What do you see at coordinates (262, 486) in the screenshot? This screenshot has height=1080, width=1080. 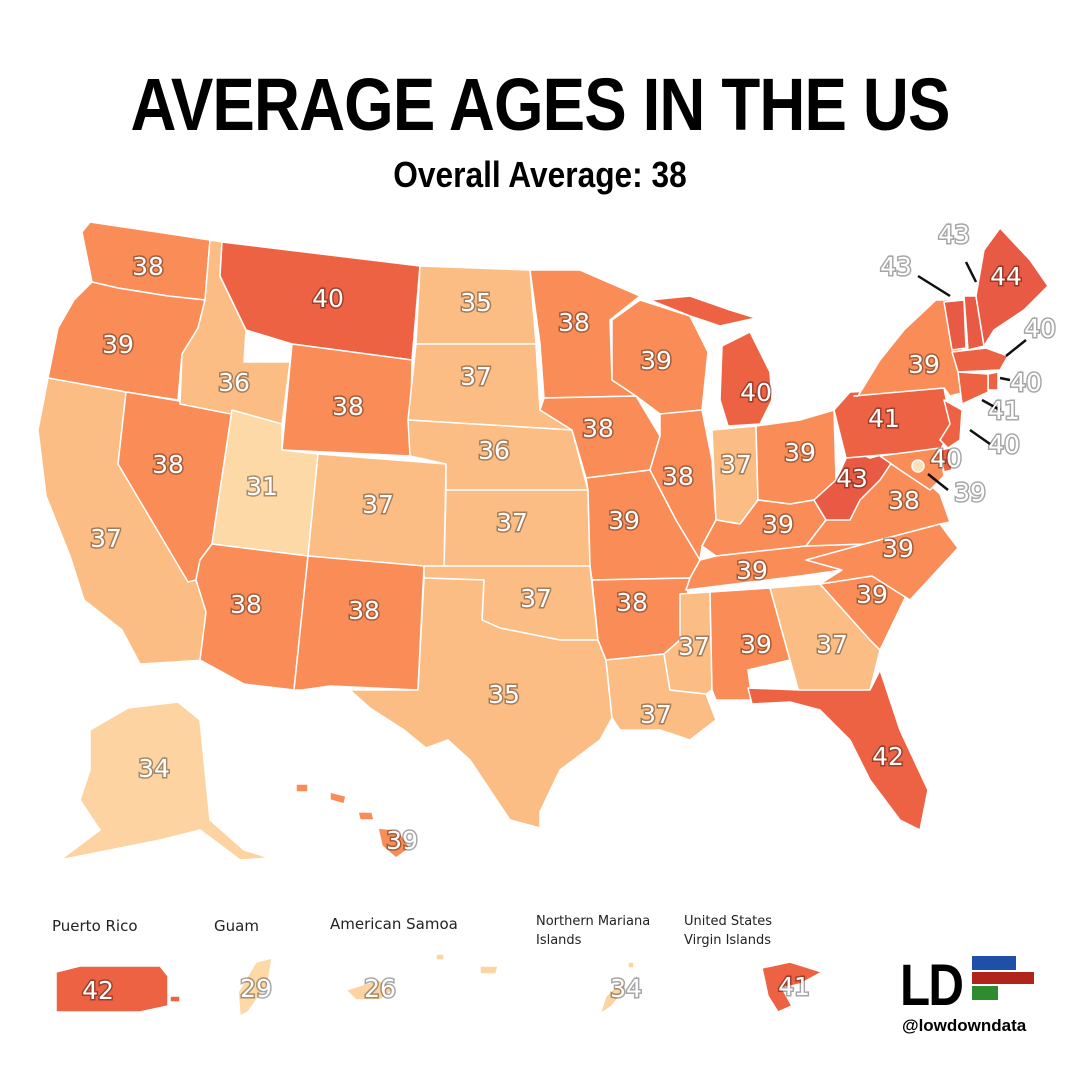 I see `age-label-ut: 31` at bounding box center [262, 486].